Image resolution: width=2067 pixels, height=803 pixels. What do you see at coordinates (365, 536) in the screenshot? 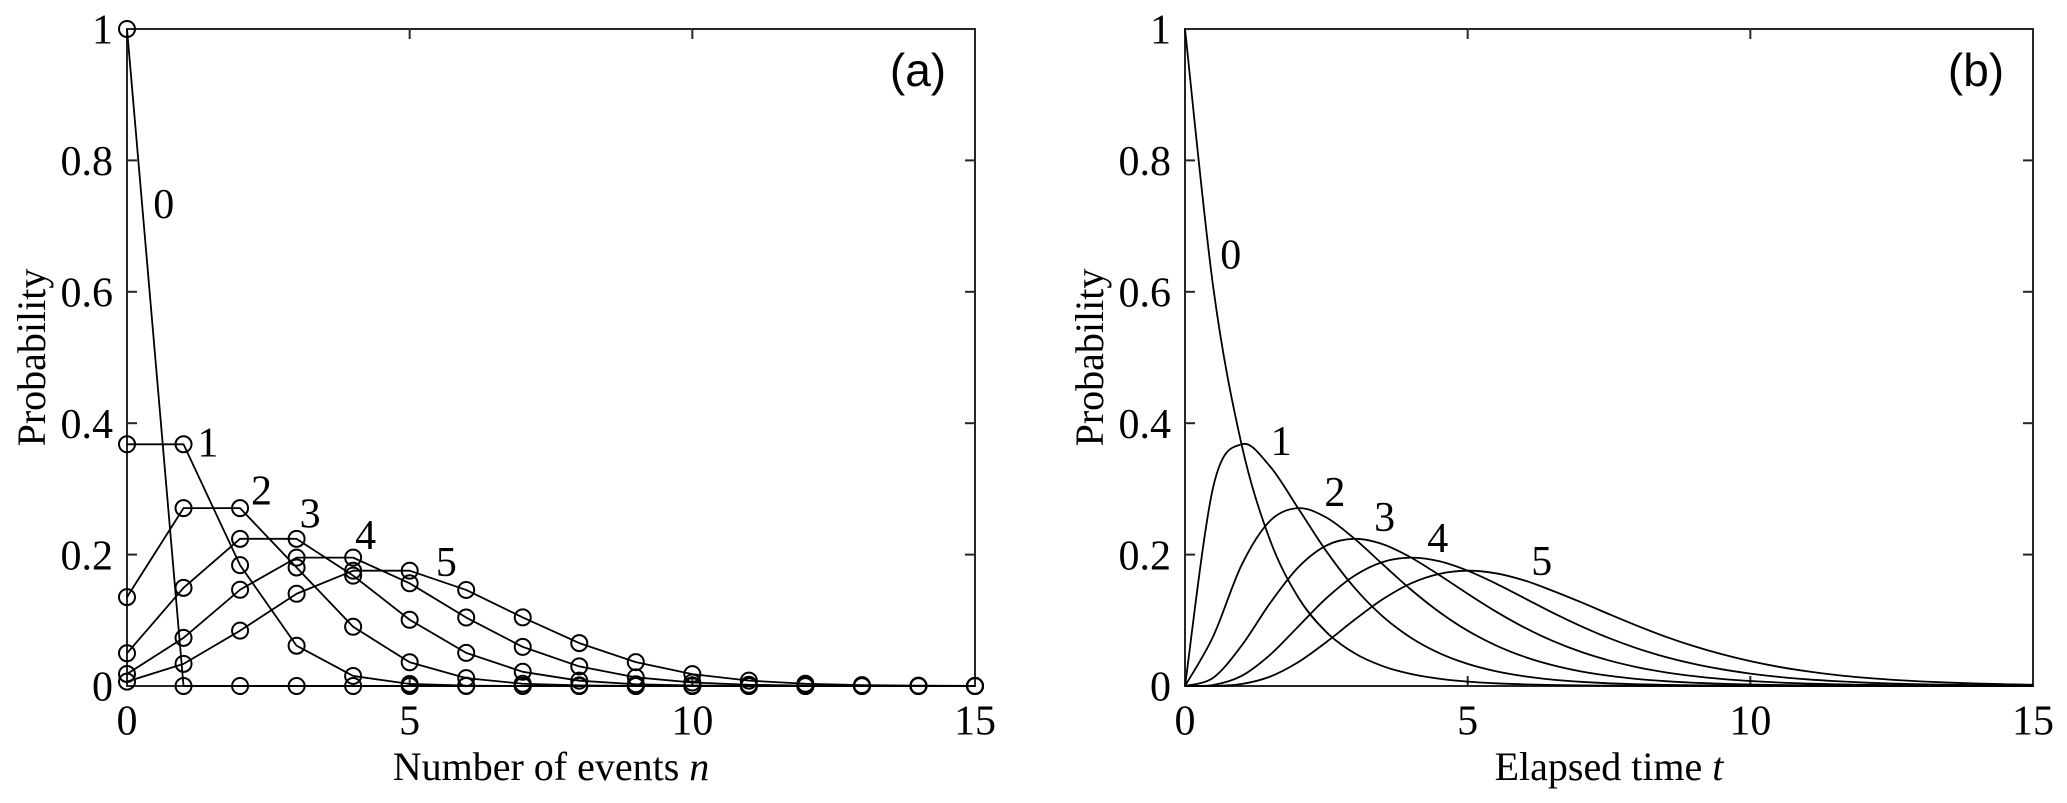
I see `curve-label-a-4: 4` at bounding box center [365, 536].